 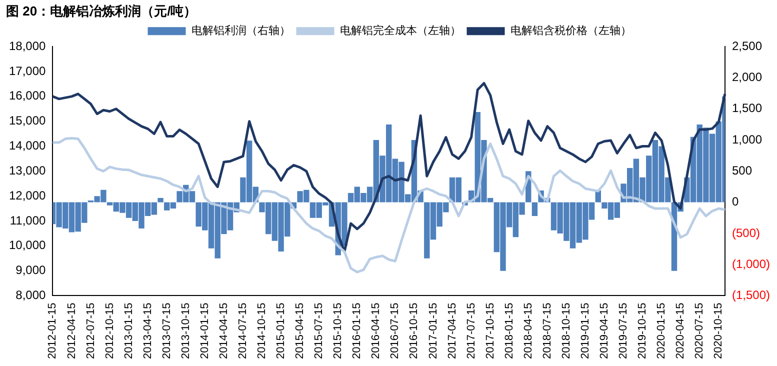 I want to click on y-tick-label: 17,000, so click(x=27, y=71).